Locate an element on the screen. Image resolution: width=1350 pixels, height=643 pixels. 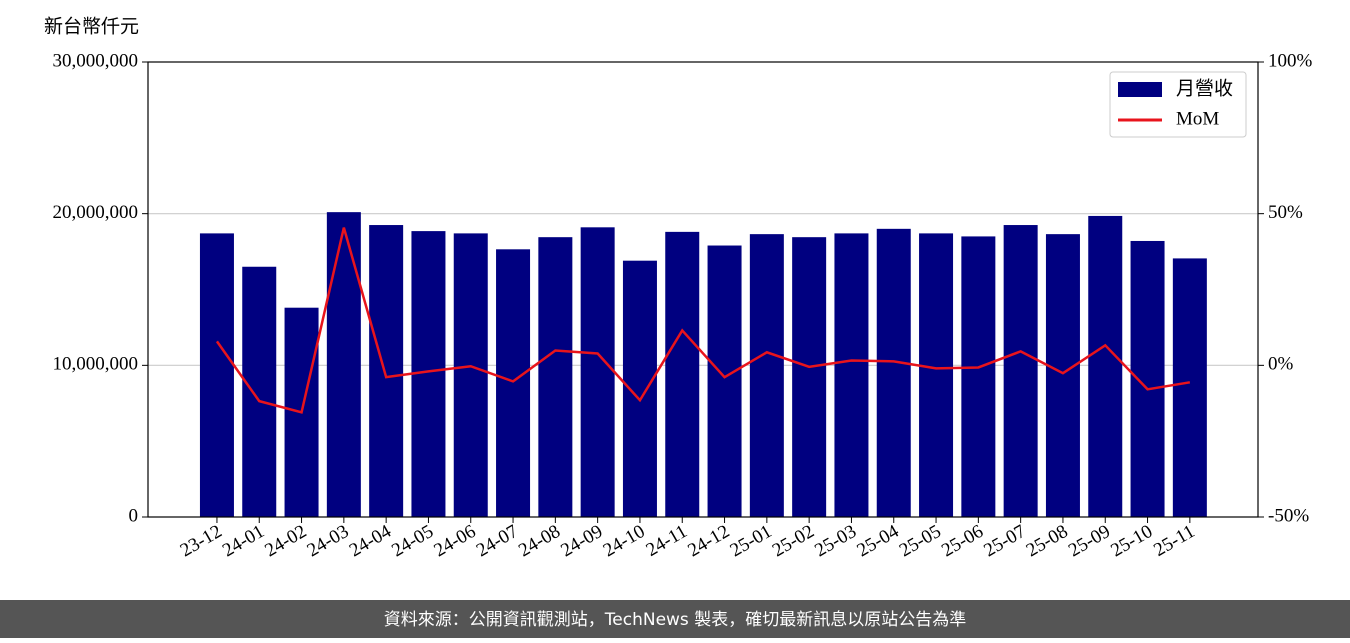
x-tick-label: 24-02 is located at coordinates (285, 541).